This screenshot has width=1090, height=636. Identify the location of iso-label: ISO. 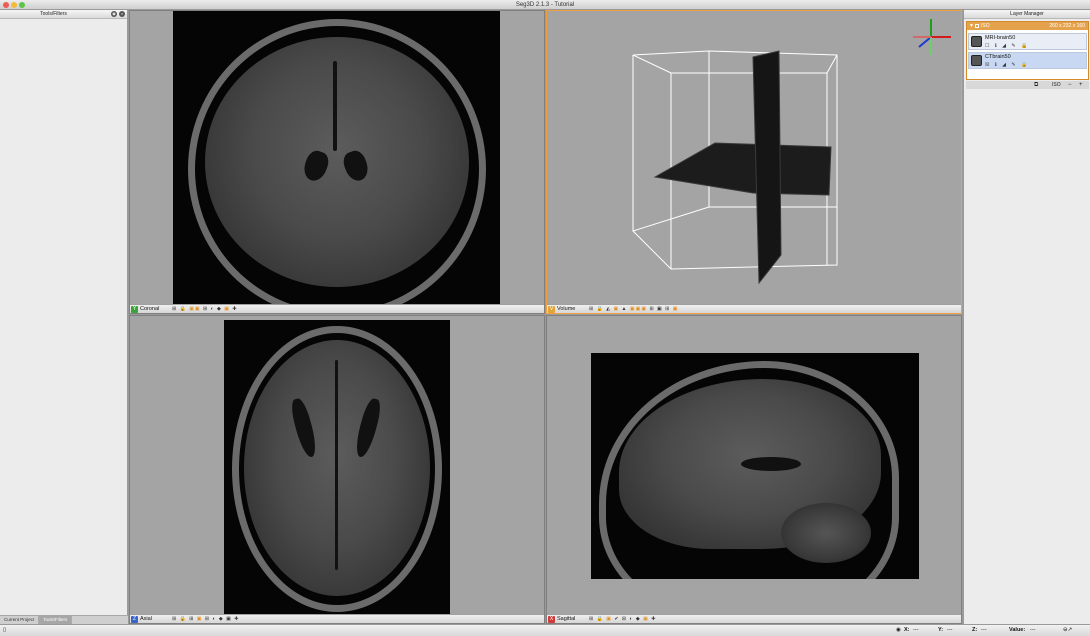
(1056, 85).